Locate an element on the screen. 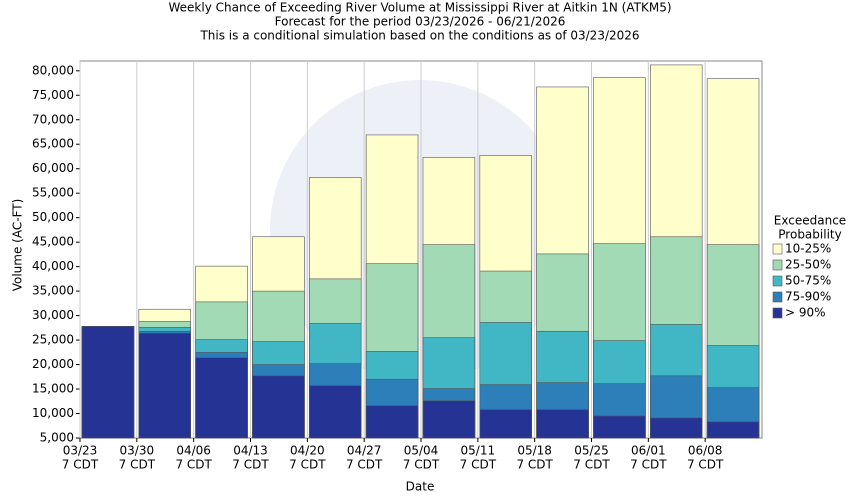  y-tick-label: 5,000 is located at coordinates (57, 438).